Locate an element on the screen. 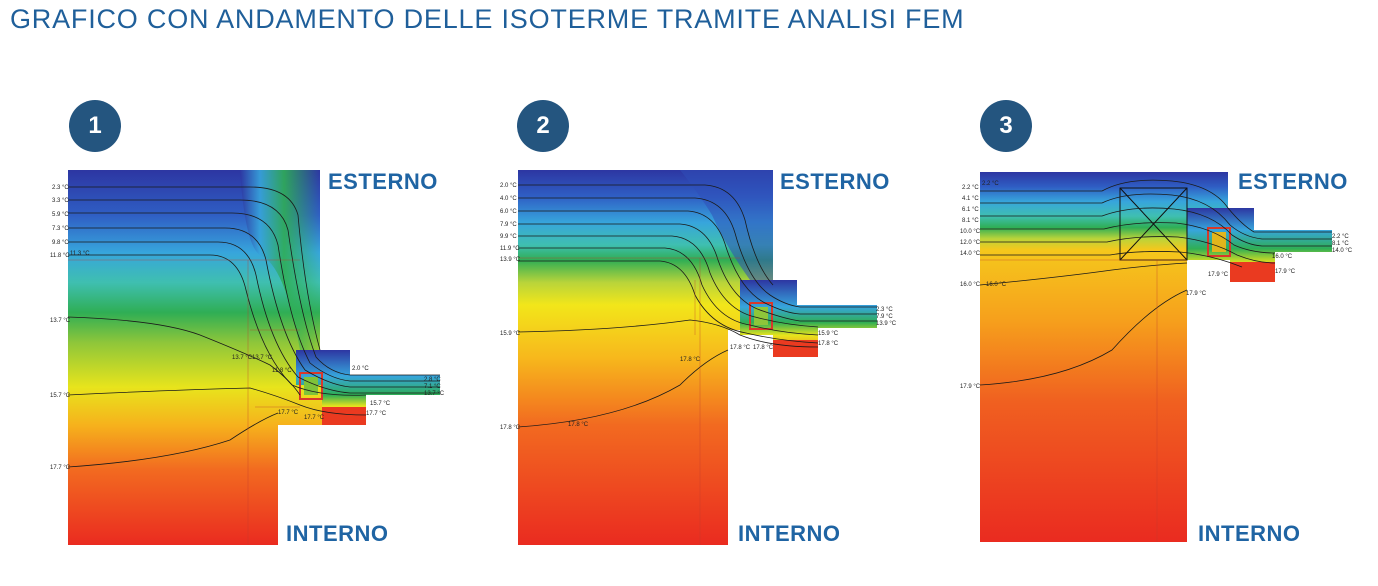  temp-label: 7.3 °C is located at coordinates (60, 229).